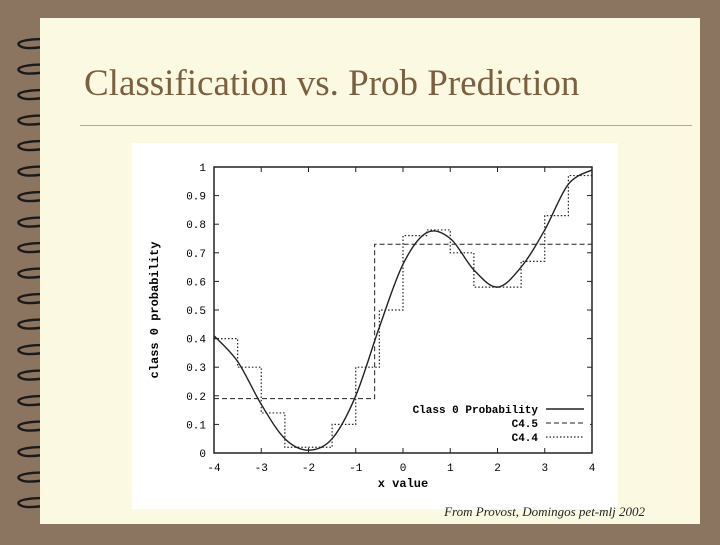  I want to click on title-divider, so click(386, 125).